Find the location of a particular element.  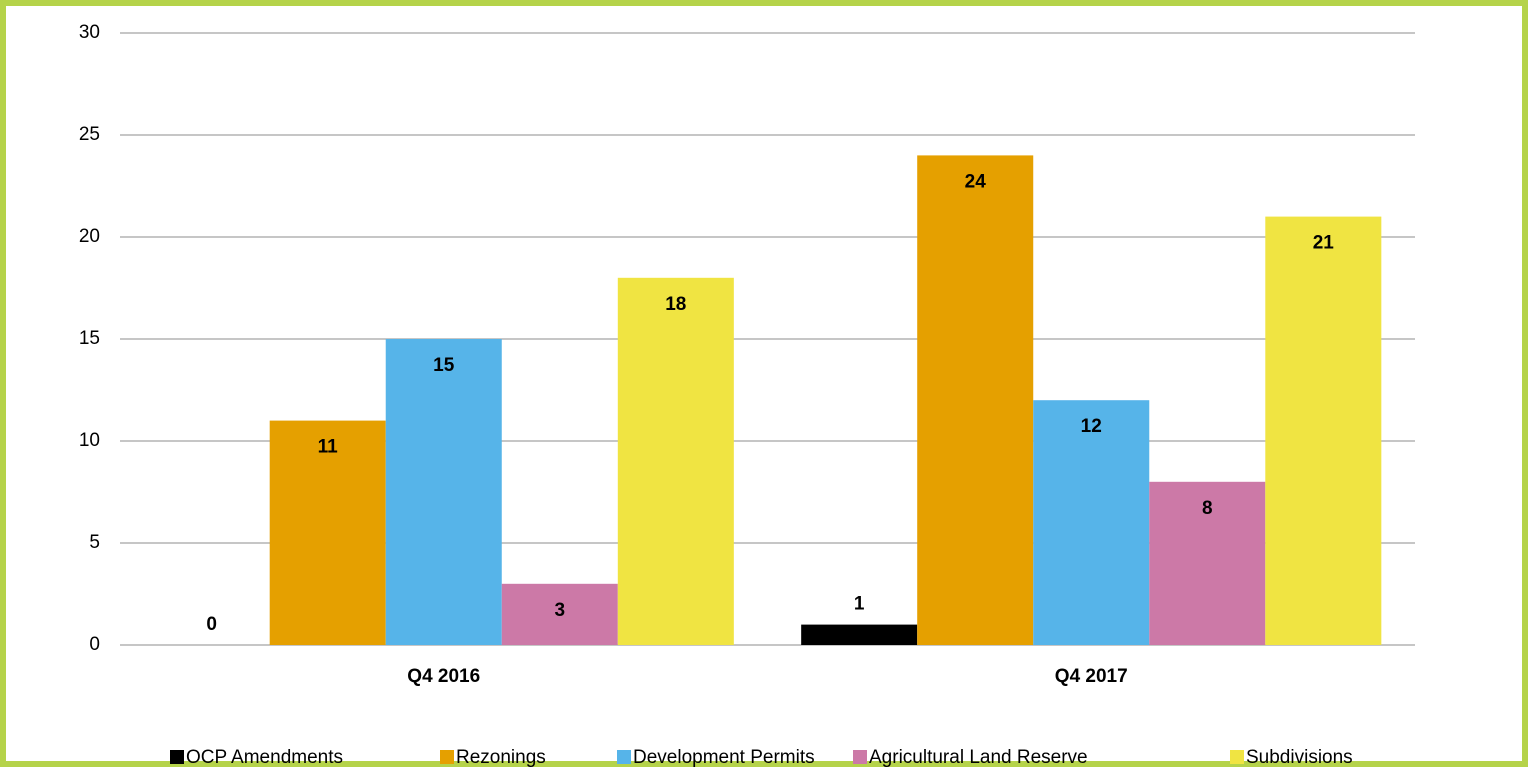

y-tick-label: 0 is located at coordinates (94, 644).